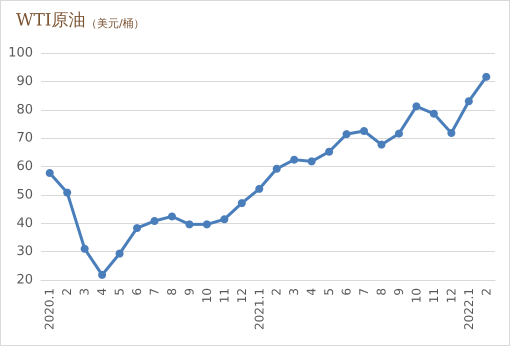  Describe the element at coordinates (20, 53) in the screenshot. I see `y-tick-label: 100` at that location.